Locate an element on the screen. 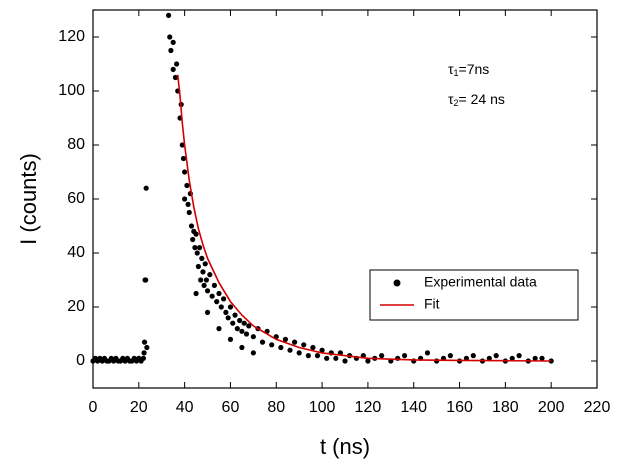 This screenshot has height=469, width=619. annotation: τ2= 24 ns is located at coordinates (476, 100).